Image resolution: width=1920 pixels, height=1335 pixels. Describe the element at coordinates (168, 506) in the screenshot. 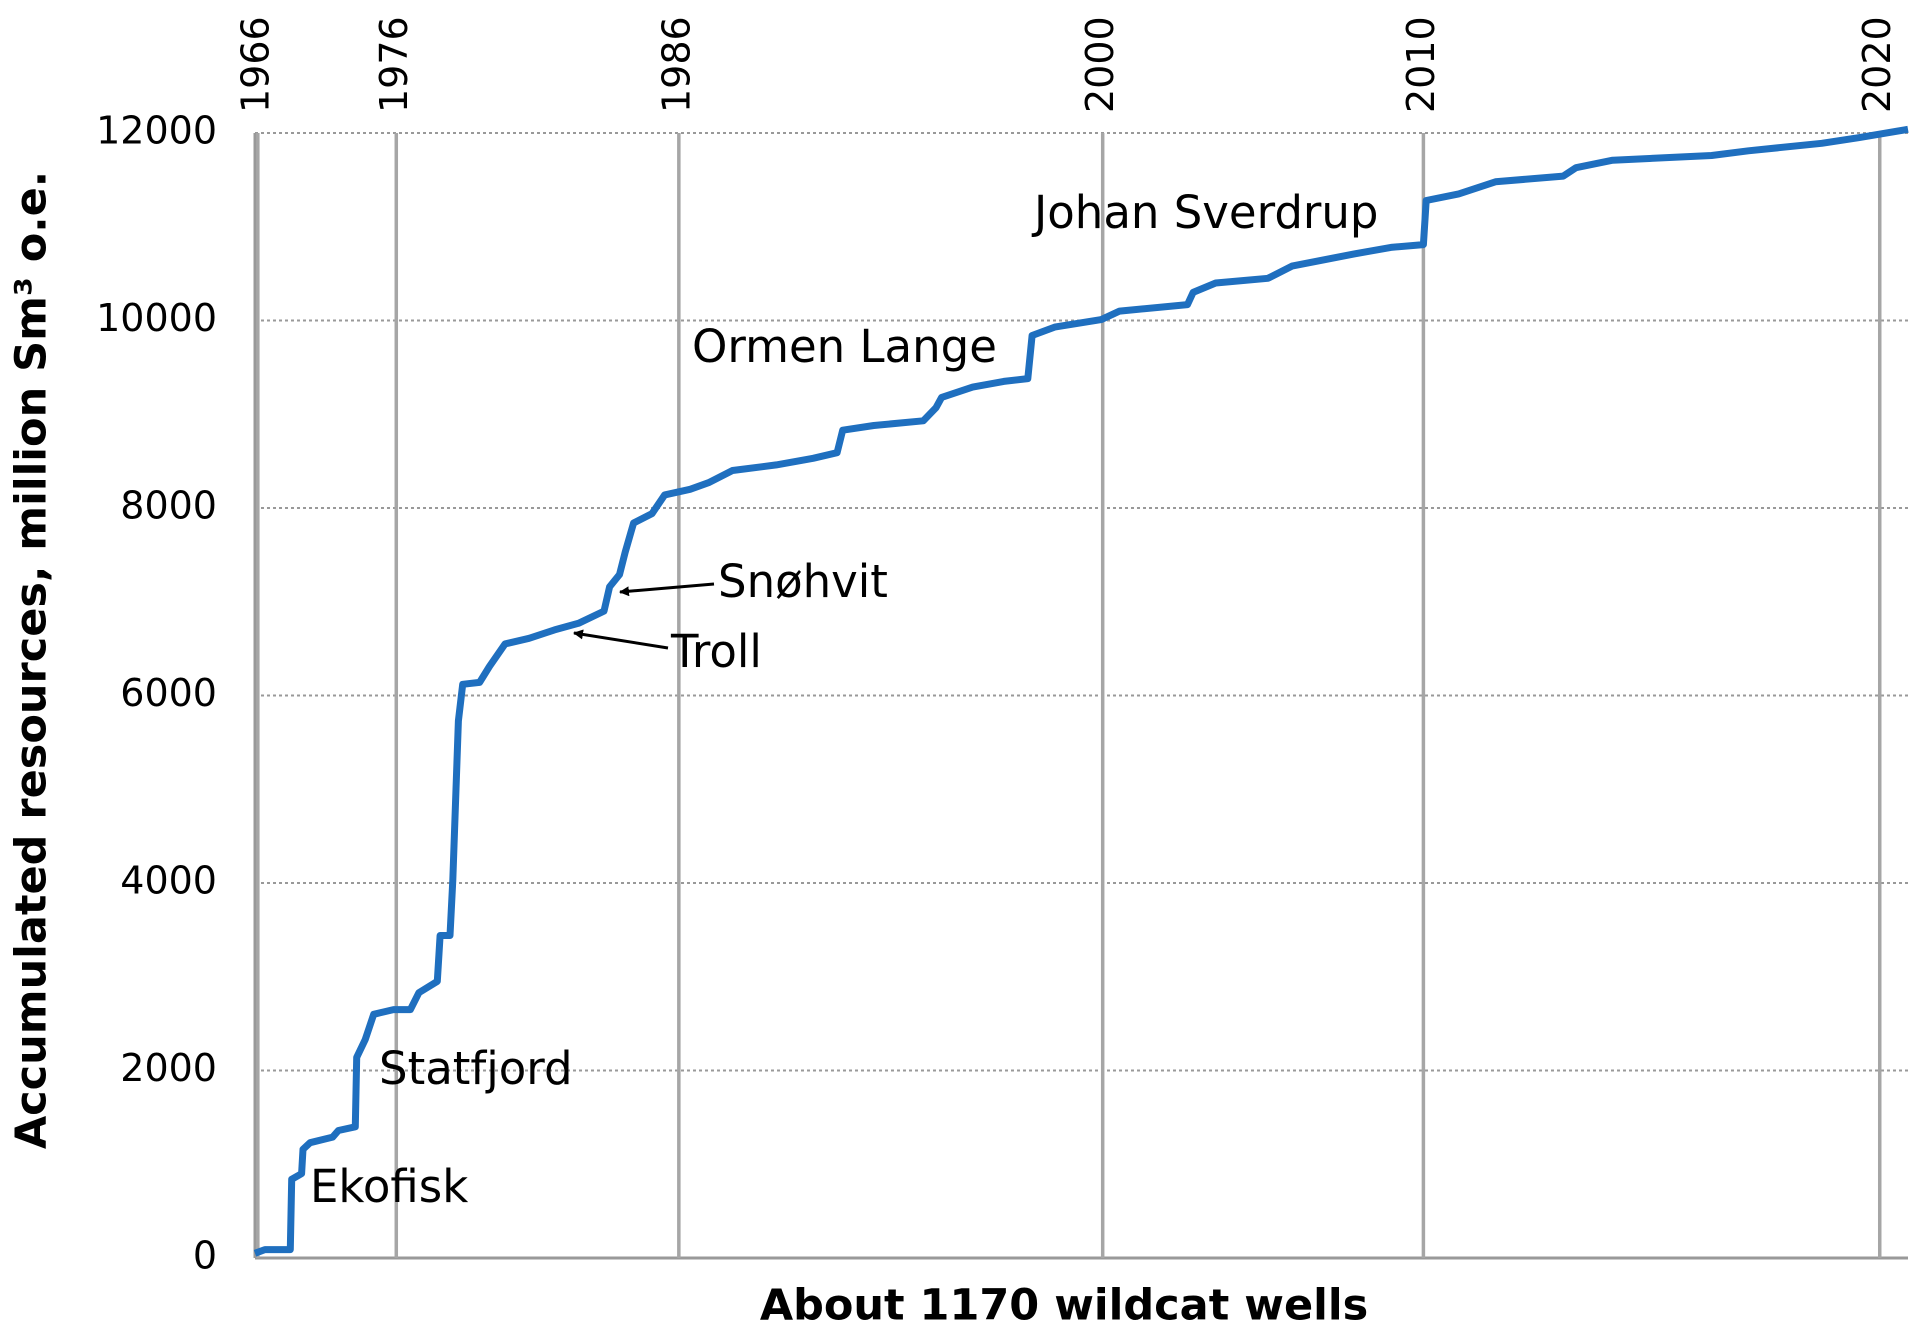

I see `y-tick-label: 8000` at that location.